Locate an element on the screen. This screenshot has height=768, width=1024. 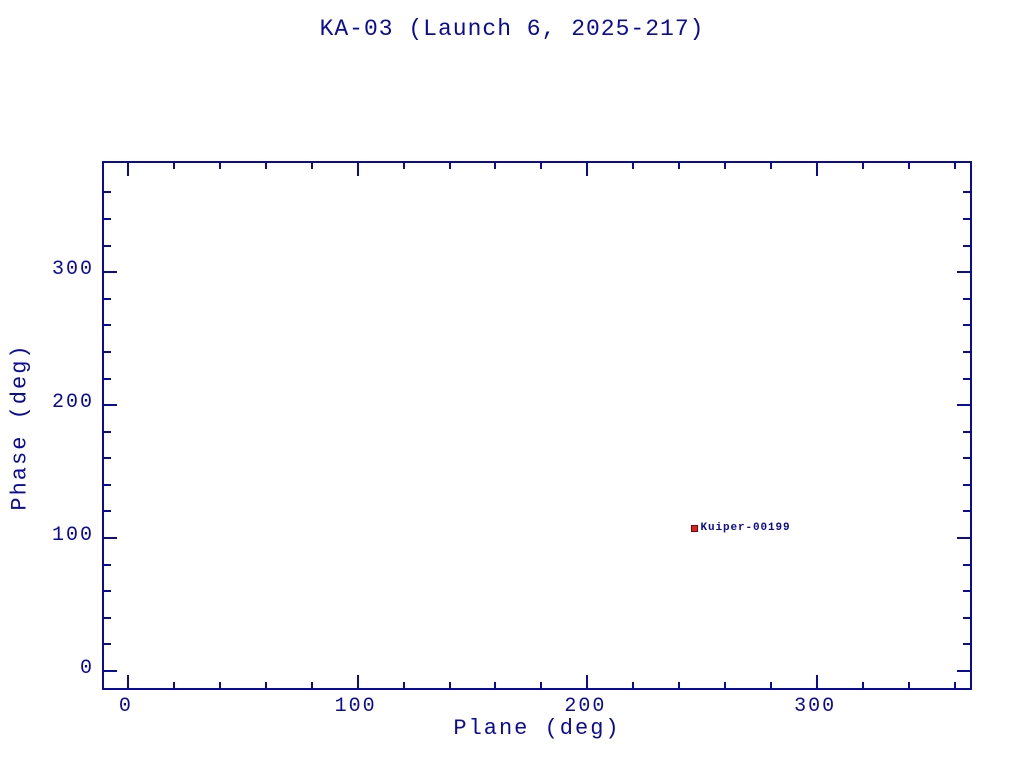
x-axis-label: Plane (deg) is located at coordinates (537, 728).